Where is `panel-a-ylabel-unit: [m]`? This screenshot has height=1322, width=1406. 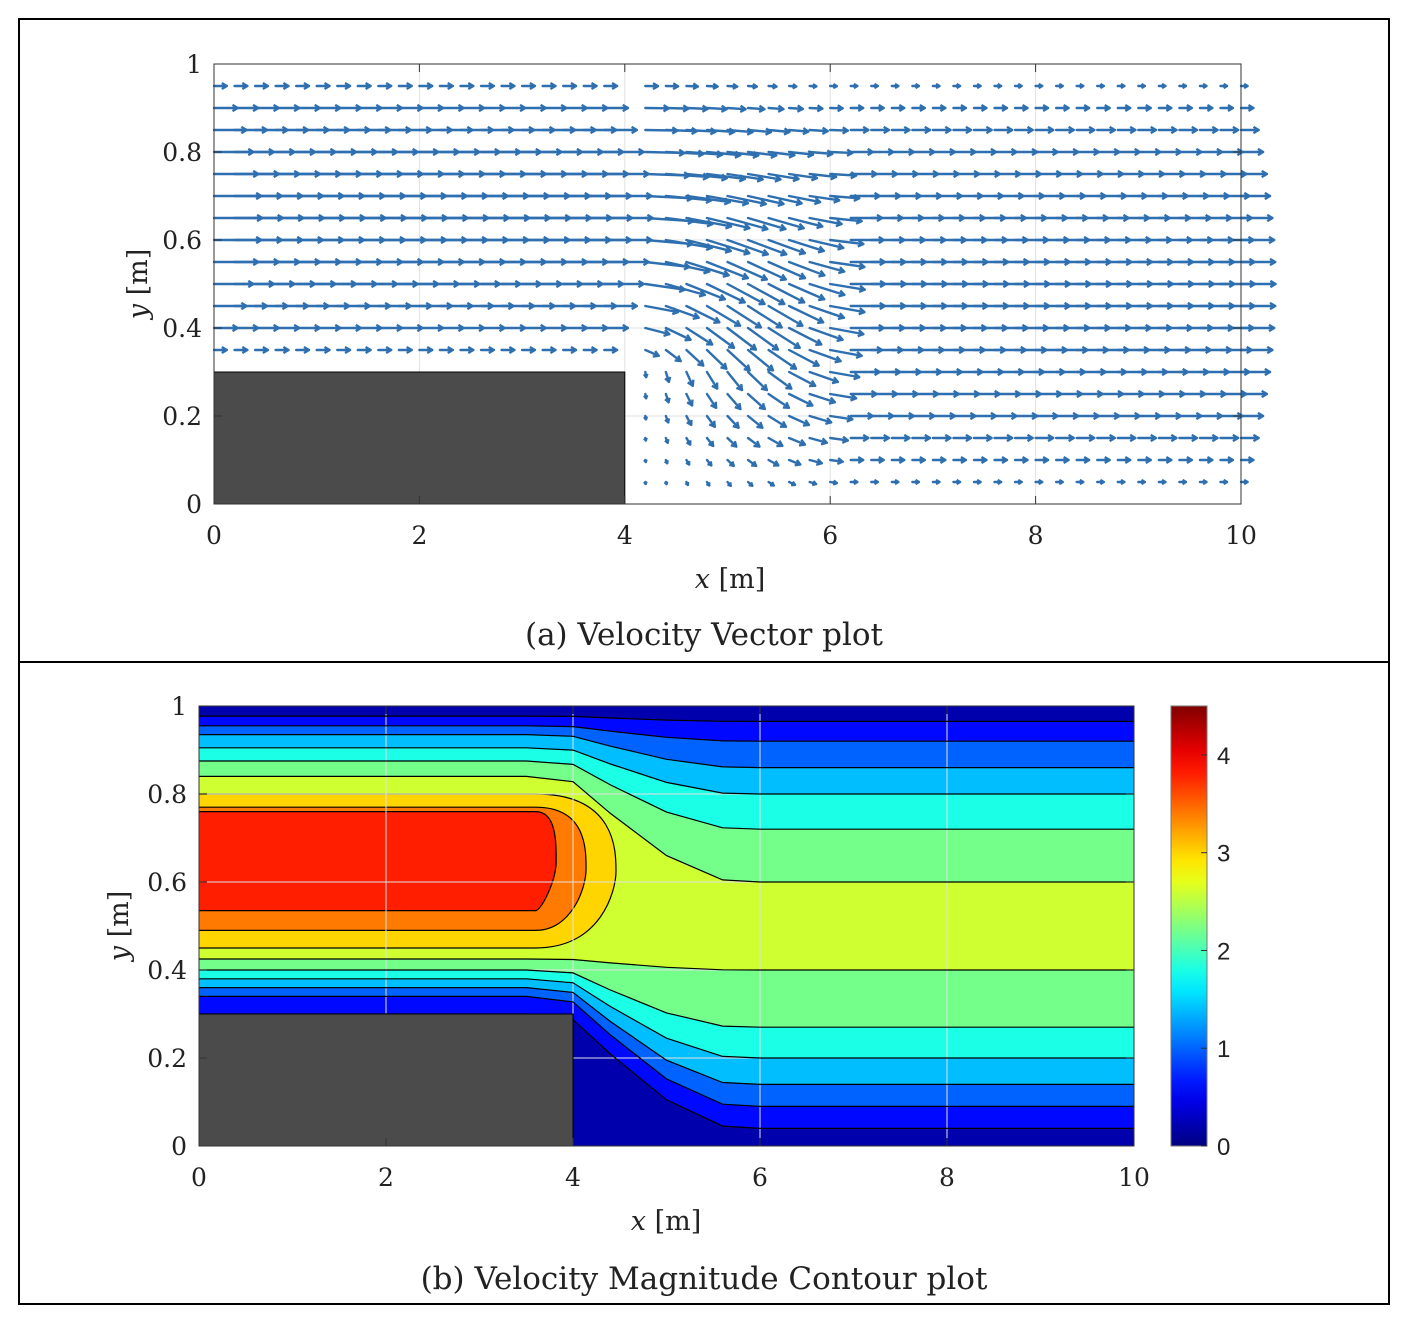 panel-a-ylabel-unit: [m] is located at coordinates (138, 272).